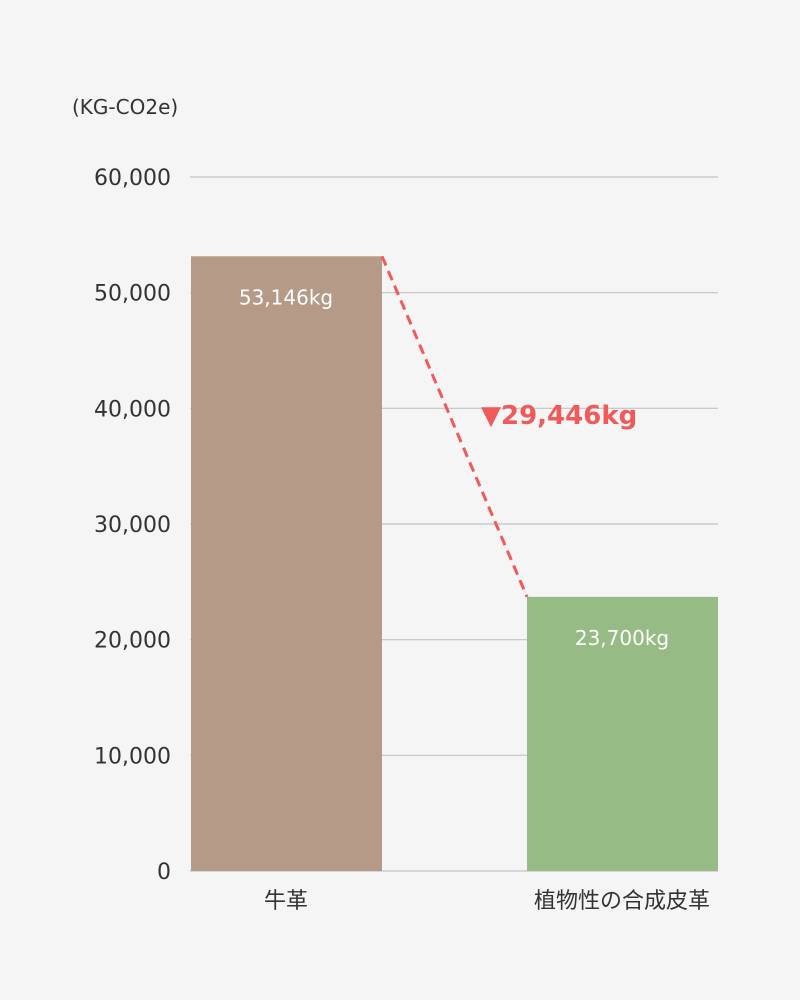  I want to click on x-category-label: 牛革, so click(286, 901).